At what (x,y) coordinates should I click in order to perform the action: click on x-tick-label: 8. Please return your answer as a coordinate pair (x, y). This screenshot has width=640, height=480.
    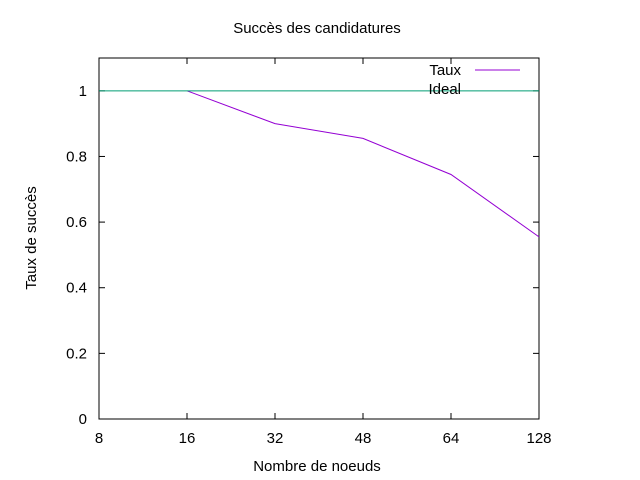
    Looking at the image, I should click on (99, 438).